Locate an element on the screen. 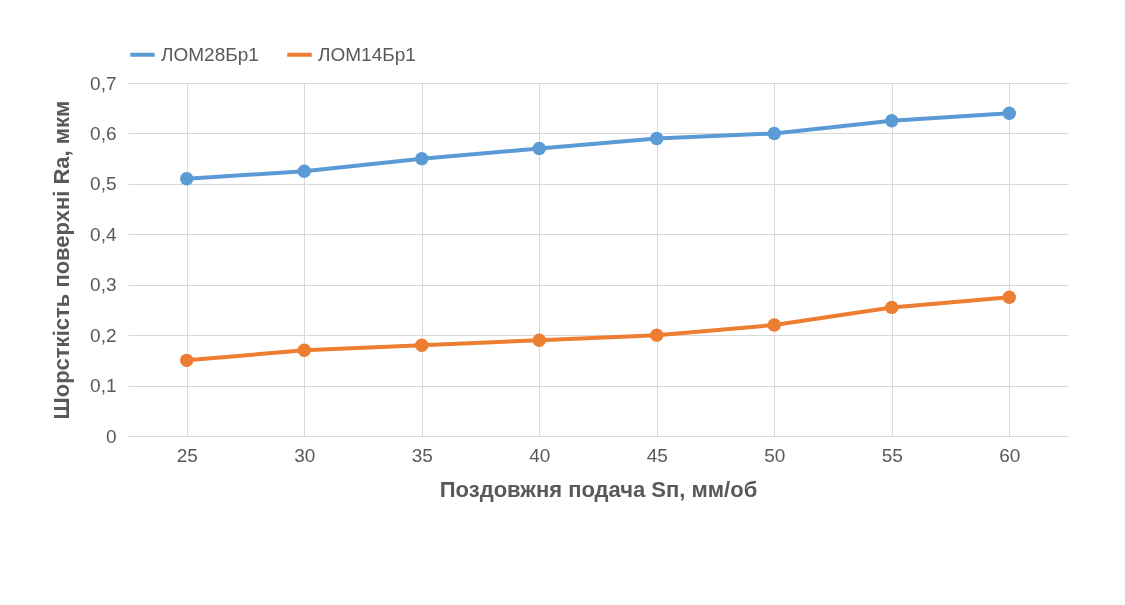  x-tick-label: 60 is located at coordinates (1010, 455).